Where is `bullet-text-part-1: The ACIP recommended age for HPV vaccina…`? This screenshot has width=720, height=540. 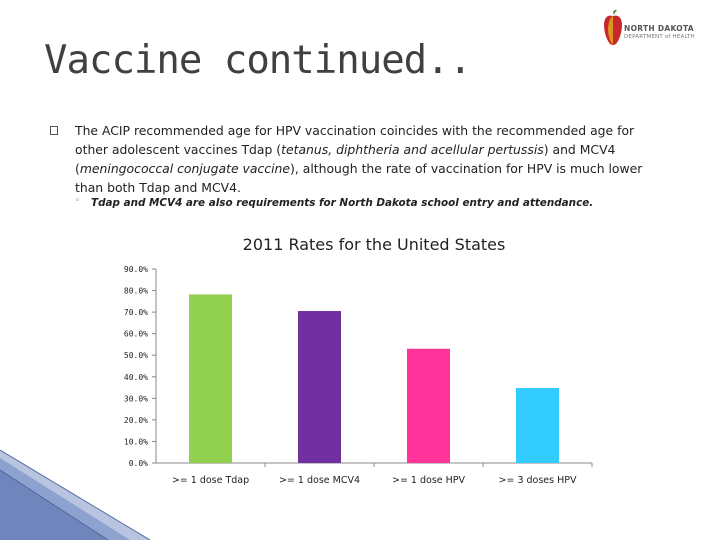 bullet-text-part-1: The ACIP recommended age for HPV vaccina… is located at coordinates (355, 140).